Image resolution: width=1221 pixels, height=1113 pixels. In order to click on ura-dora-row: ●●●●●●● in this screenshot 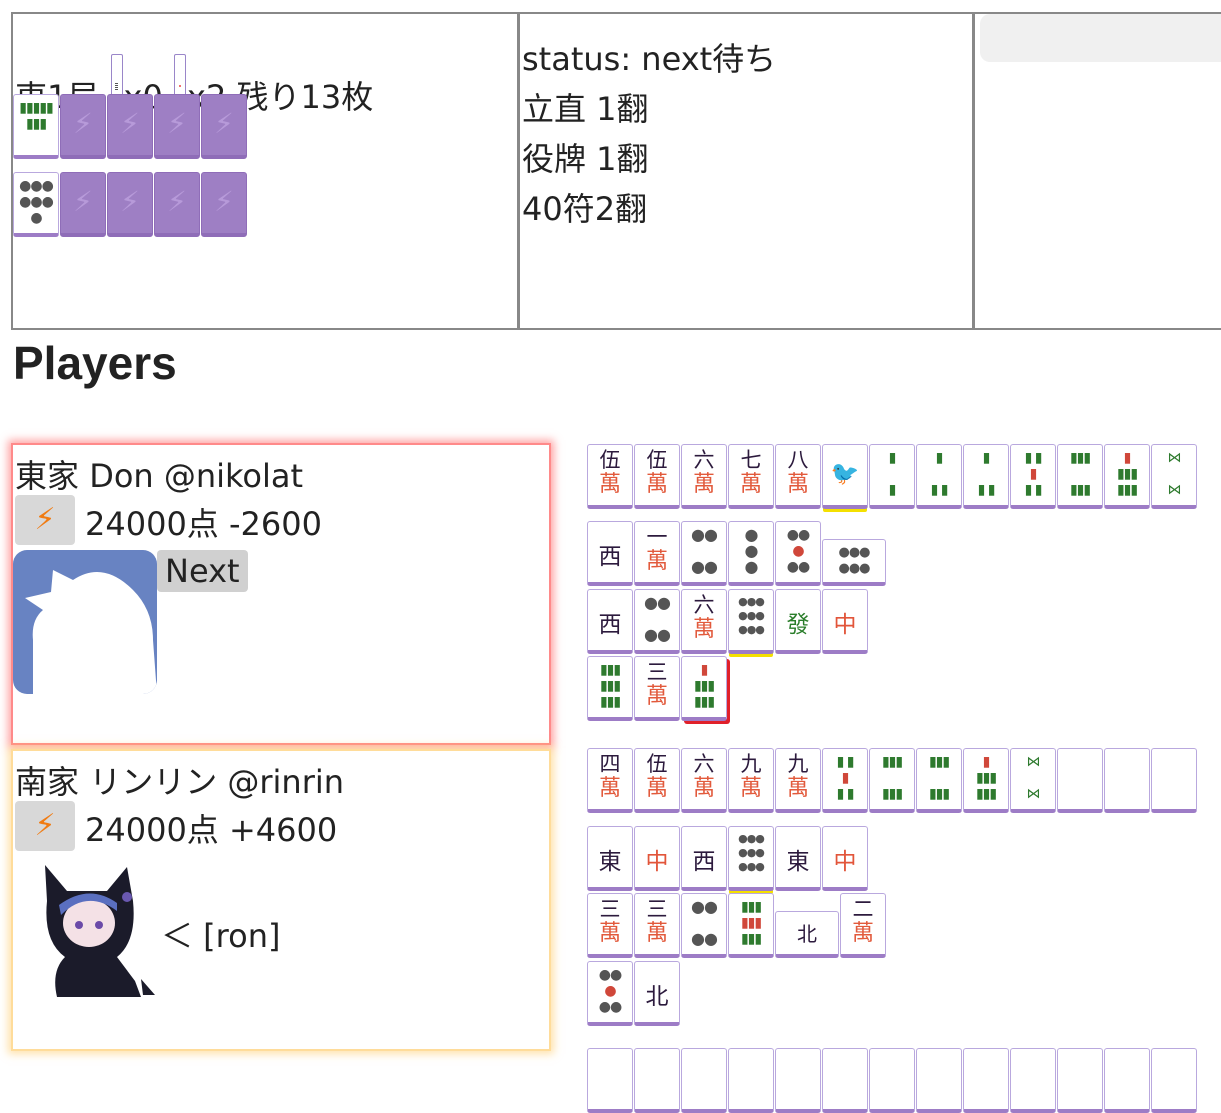, I will do `click(130, 204)`.